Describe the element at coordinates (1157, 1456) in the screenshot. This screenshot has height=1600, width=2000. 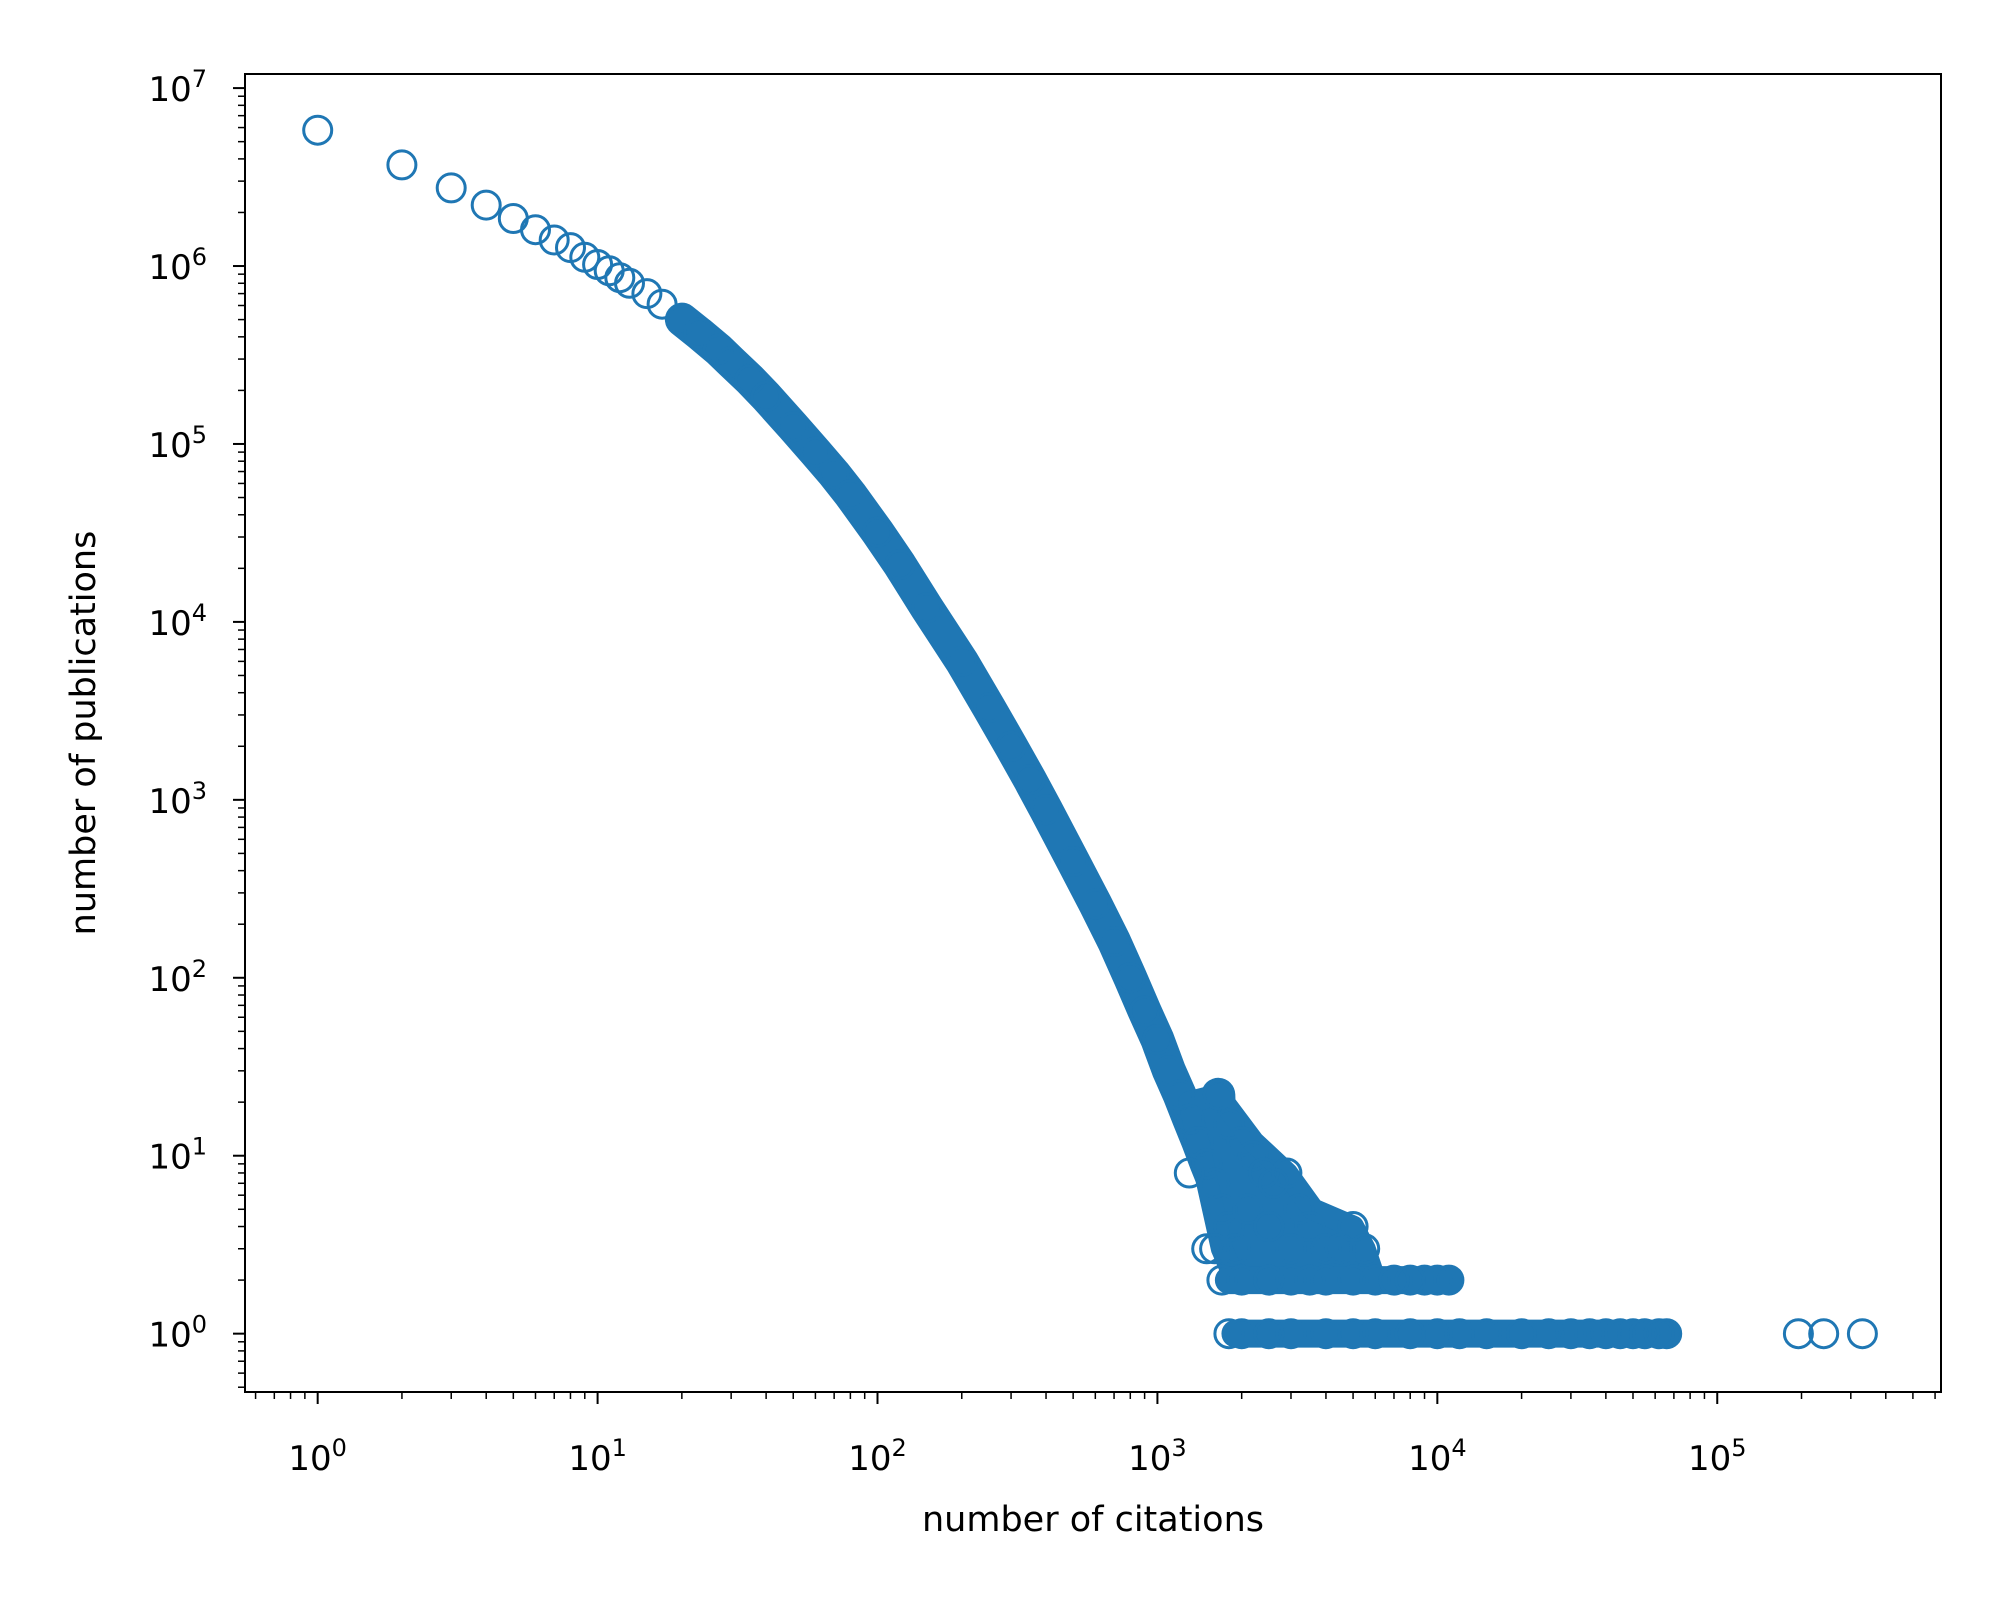
I see `x-tick-label: 10³` at that location.